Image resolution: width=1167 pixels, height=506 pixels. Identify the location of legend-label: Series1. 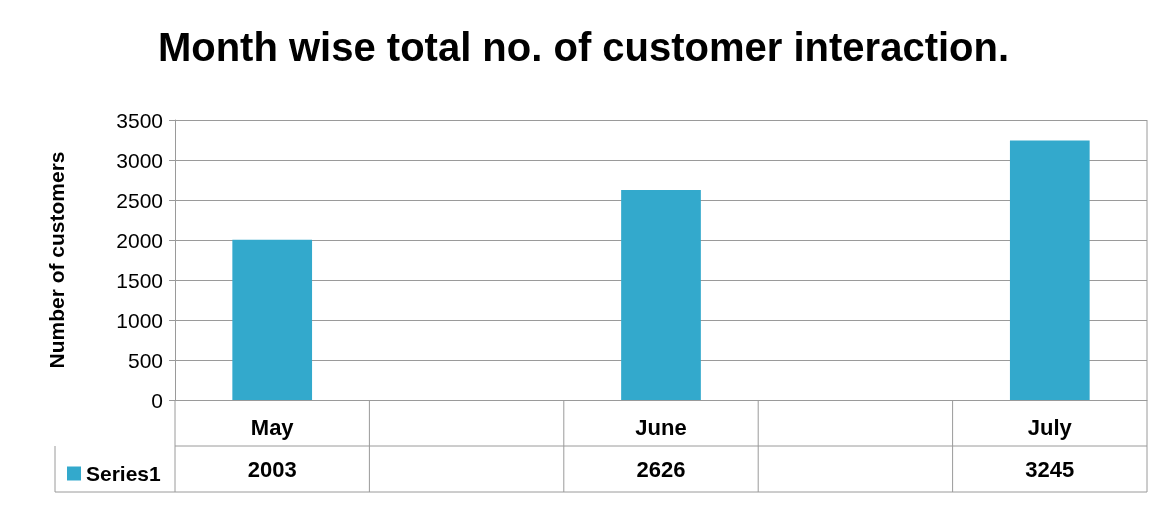
(124, 473).